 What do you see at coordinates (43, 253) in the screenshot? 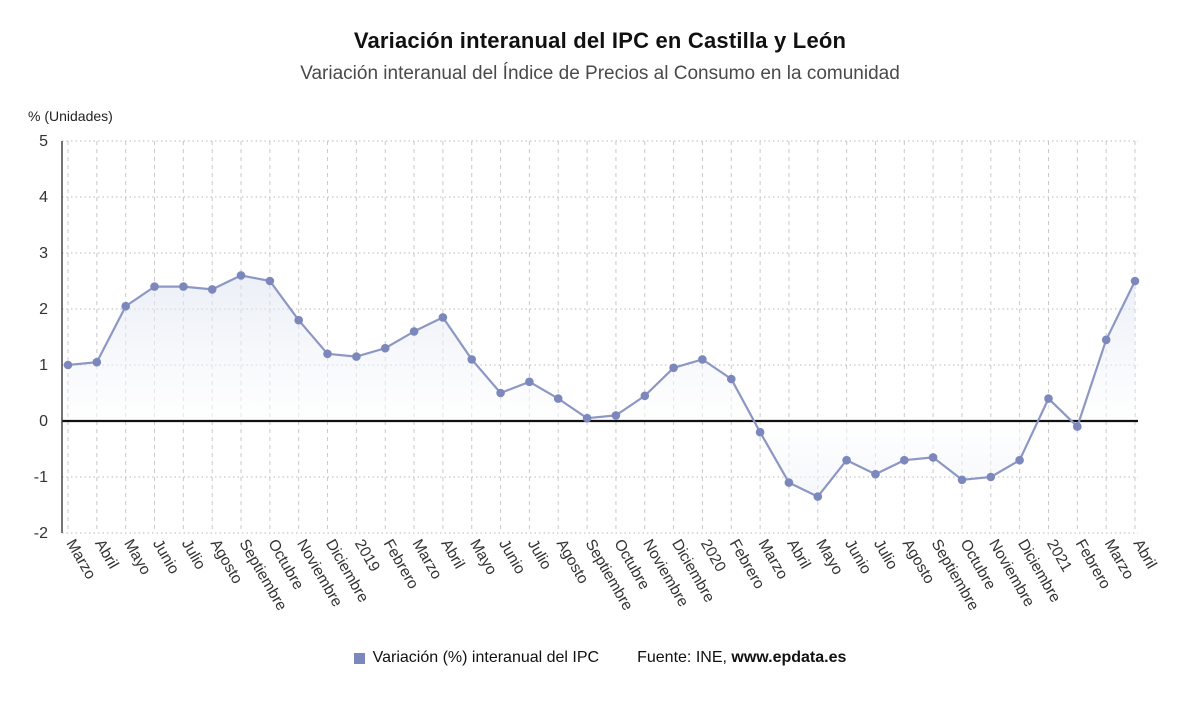
I see `y-axis-tick-label: 3` at bounding box center [43, 253].